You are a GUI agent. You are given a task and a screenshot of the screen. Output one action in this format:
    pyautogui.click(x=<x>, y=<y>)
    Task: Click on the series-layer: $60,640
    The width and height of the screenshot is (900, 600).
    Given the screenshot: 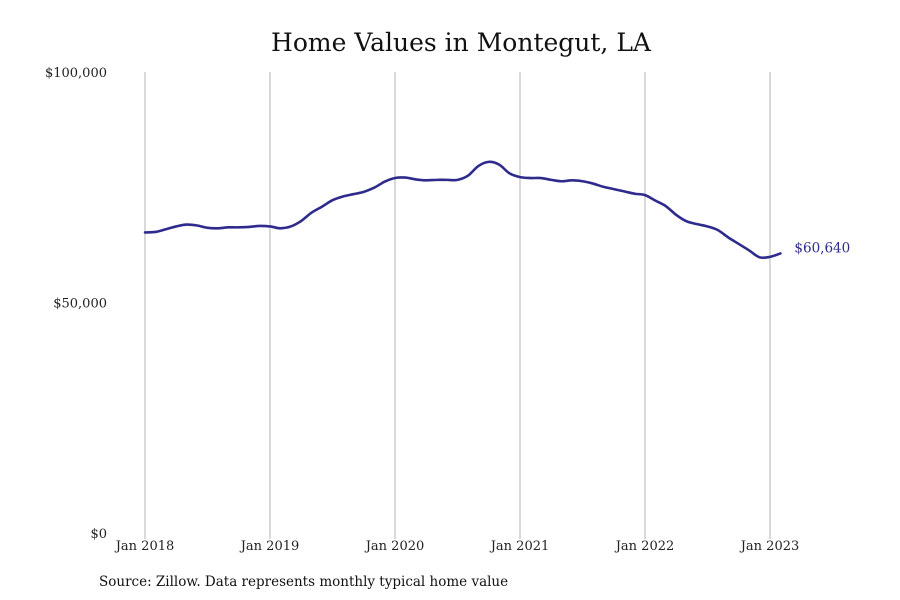 What is the action you would take?
    pyautogui.click(x=496, y=210)
    